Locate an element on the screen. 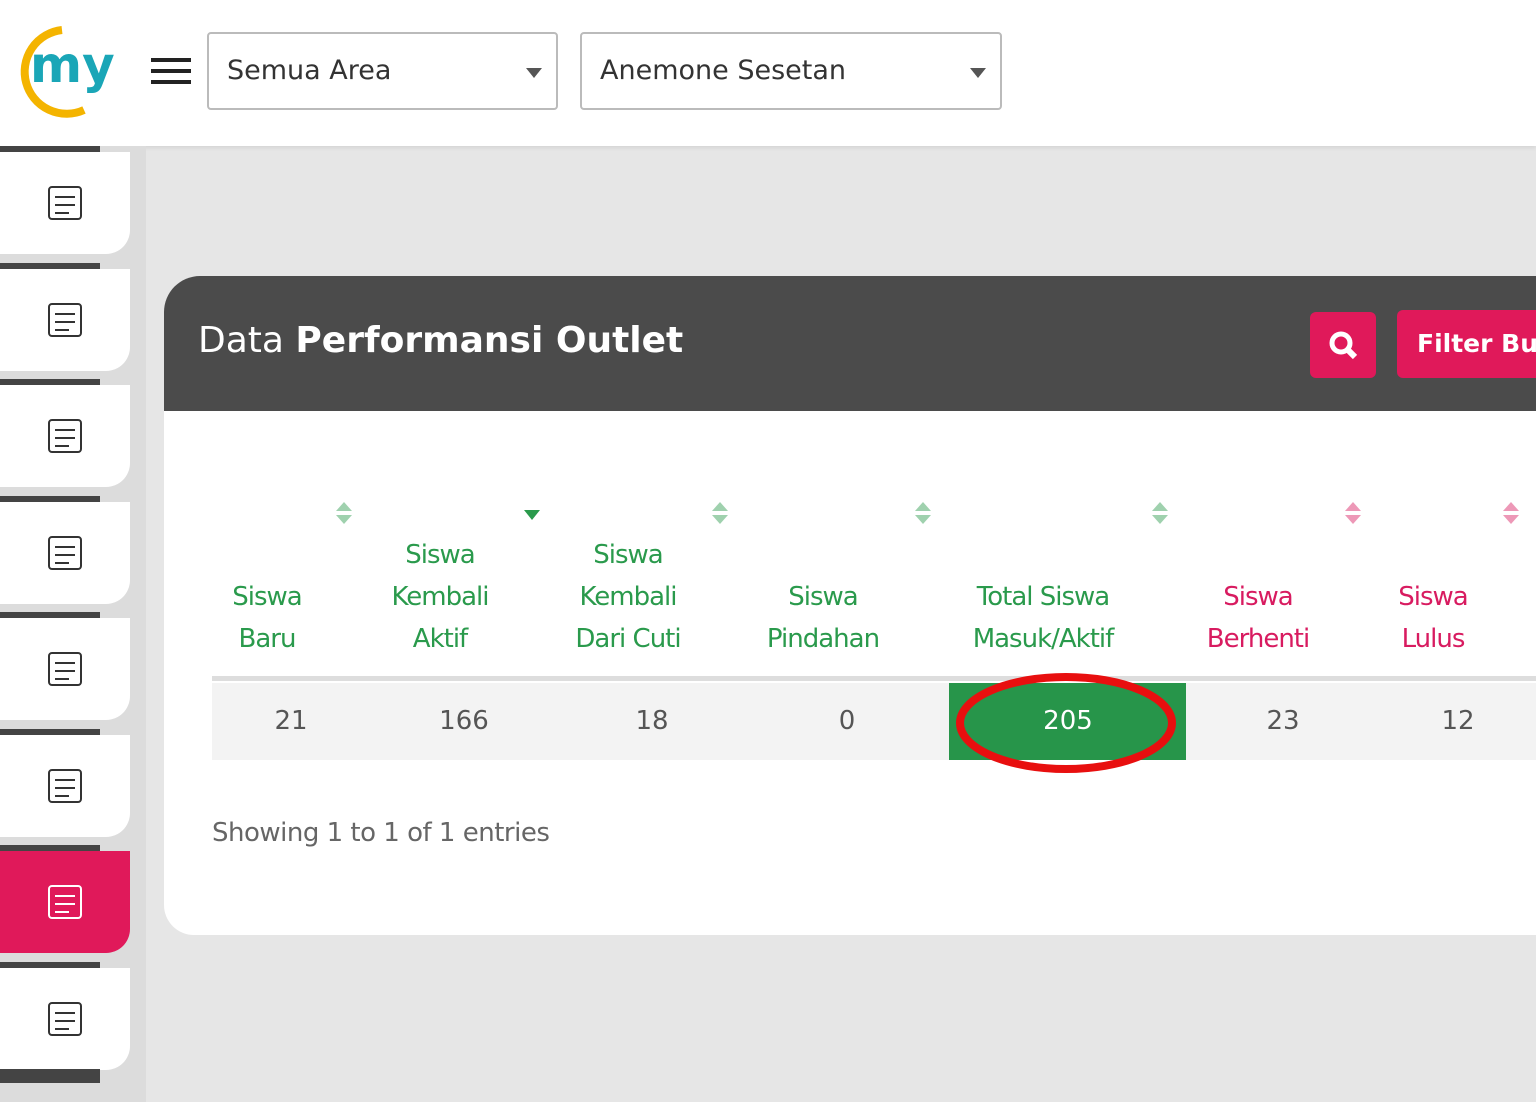  card-header: Data Performansi Outlet Filter Bulan is located at coordinates (850, 343).